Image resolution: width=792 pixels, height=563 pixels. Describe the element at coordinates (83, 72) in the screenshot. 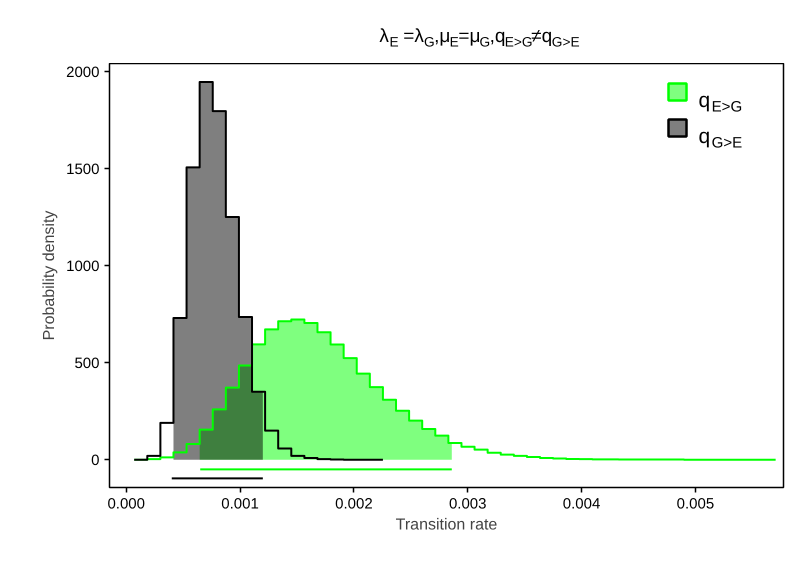

I see `y-tick-label: 2000` at that location.